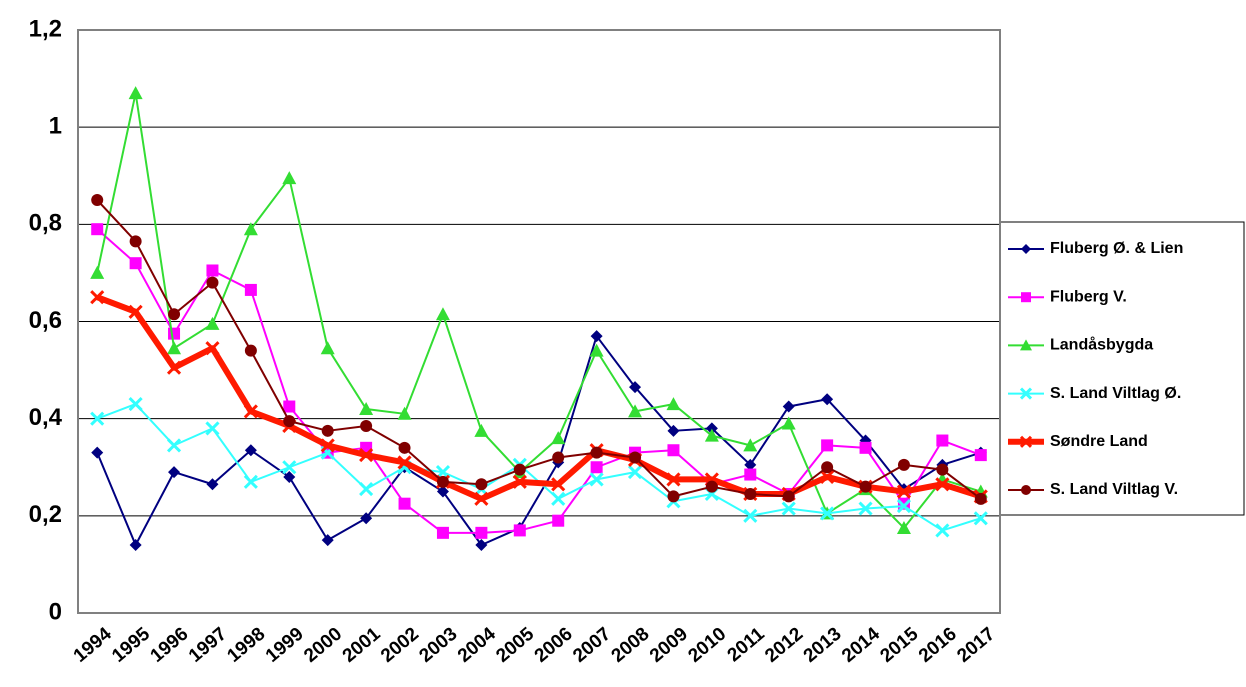  I want to click on x-tick-label: 1994, so click(93, 645).